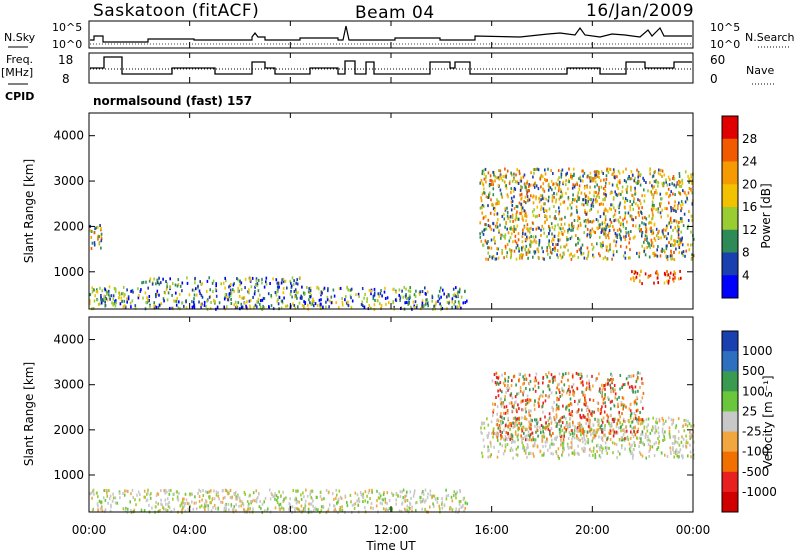  I want to click on nsearch-label: N.Search, so click(770, 37).